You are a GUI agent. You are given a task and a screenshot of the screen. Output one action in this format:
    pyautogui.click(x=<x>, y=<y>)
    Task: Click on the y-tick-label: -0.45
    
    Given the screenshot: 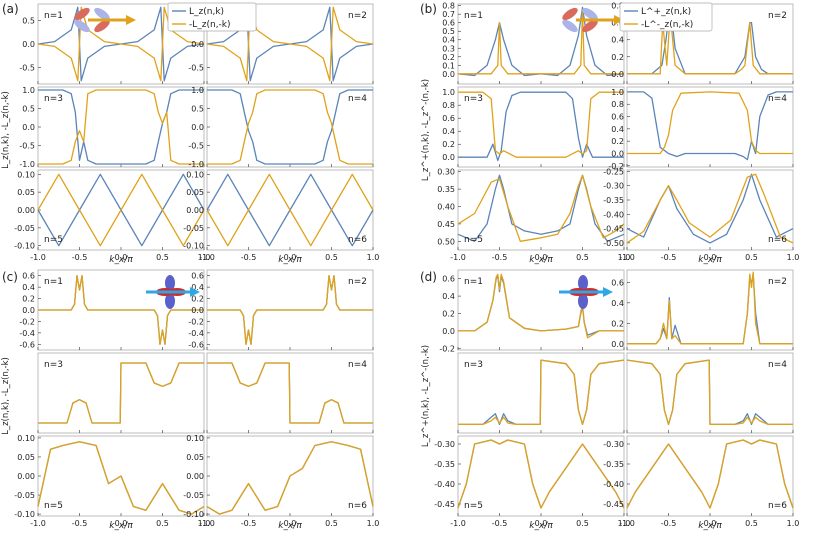 What is the action you would take?
    pyautogui.click(x=444, y=504)
    